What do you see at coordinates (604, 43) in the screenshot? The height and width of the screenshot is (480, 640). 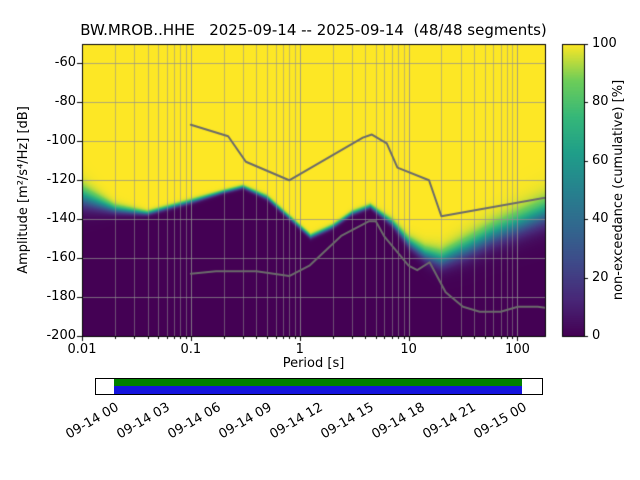 I see `colorbar-tick-label: 100` at bounding box center [604, 43].